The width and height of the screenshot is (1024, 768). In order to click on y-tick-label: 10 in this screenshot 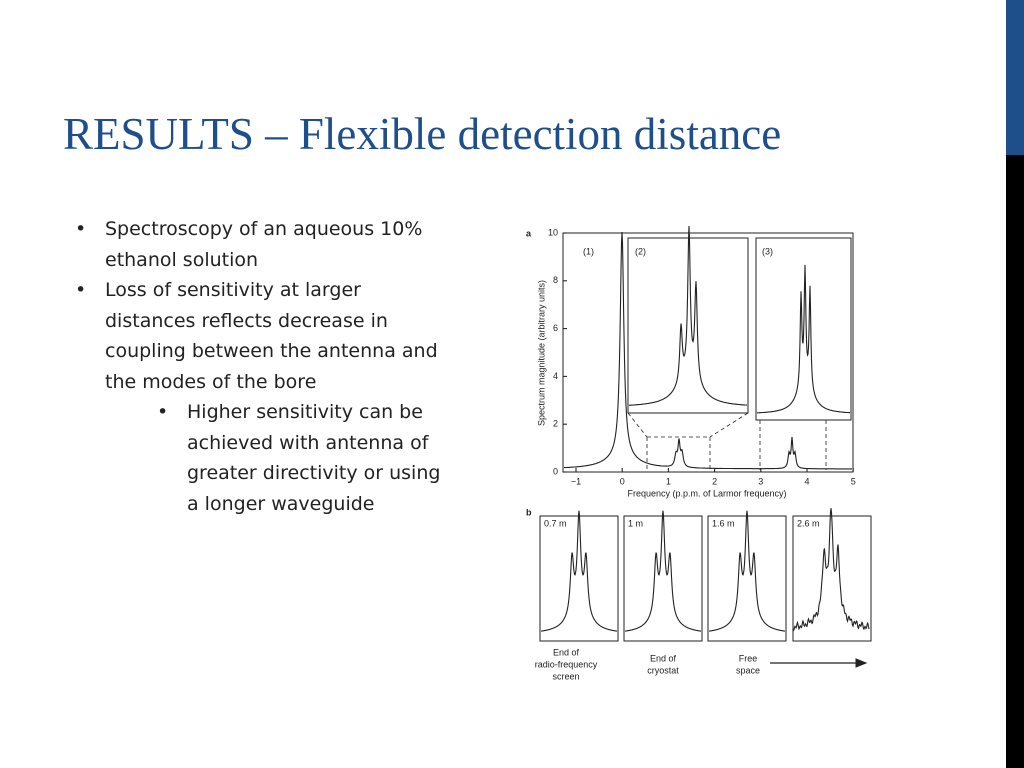, I will do `click(553, 232)`.